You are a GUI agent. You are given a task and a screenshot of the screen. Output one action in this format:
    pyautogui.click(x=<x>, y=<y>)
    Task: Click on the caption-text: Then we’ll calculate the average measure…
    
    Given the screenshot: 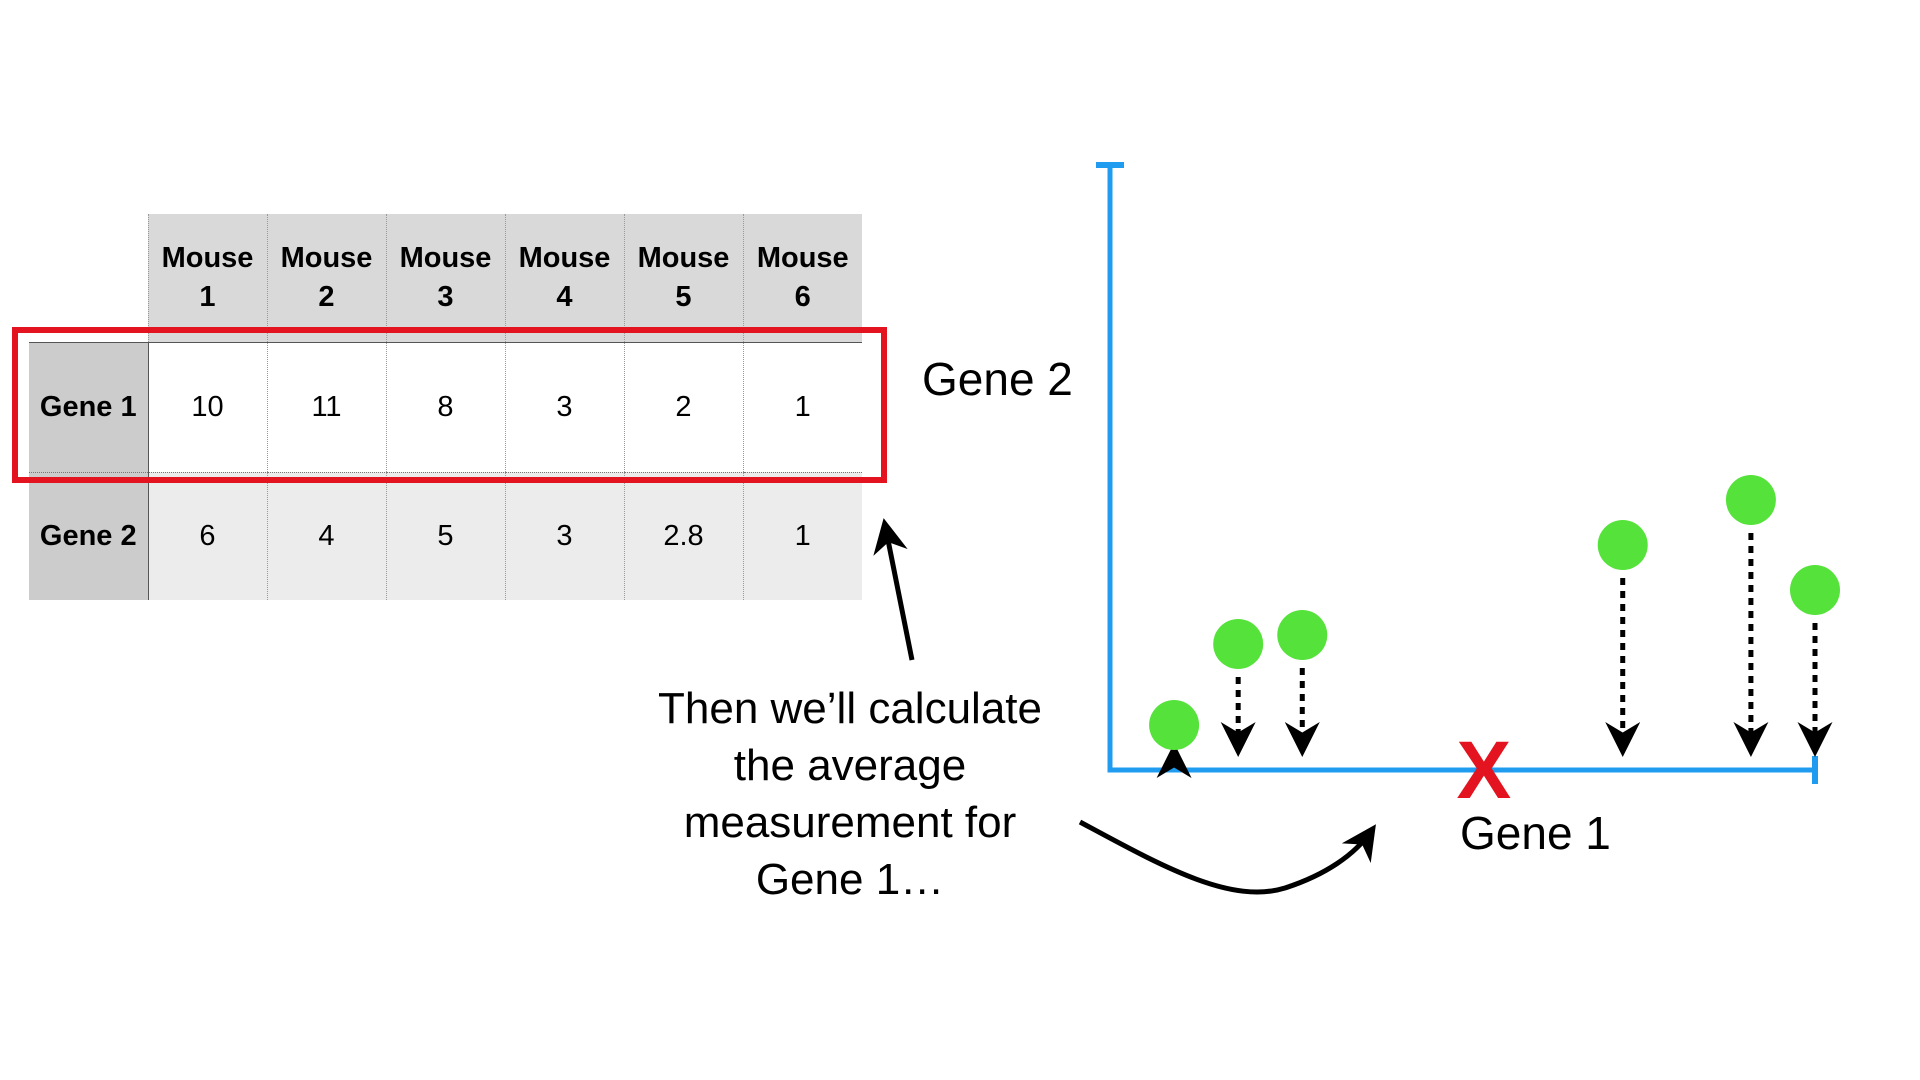 What is the action you would take?
    pyautogui.click(x=850, y=794)
    